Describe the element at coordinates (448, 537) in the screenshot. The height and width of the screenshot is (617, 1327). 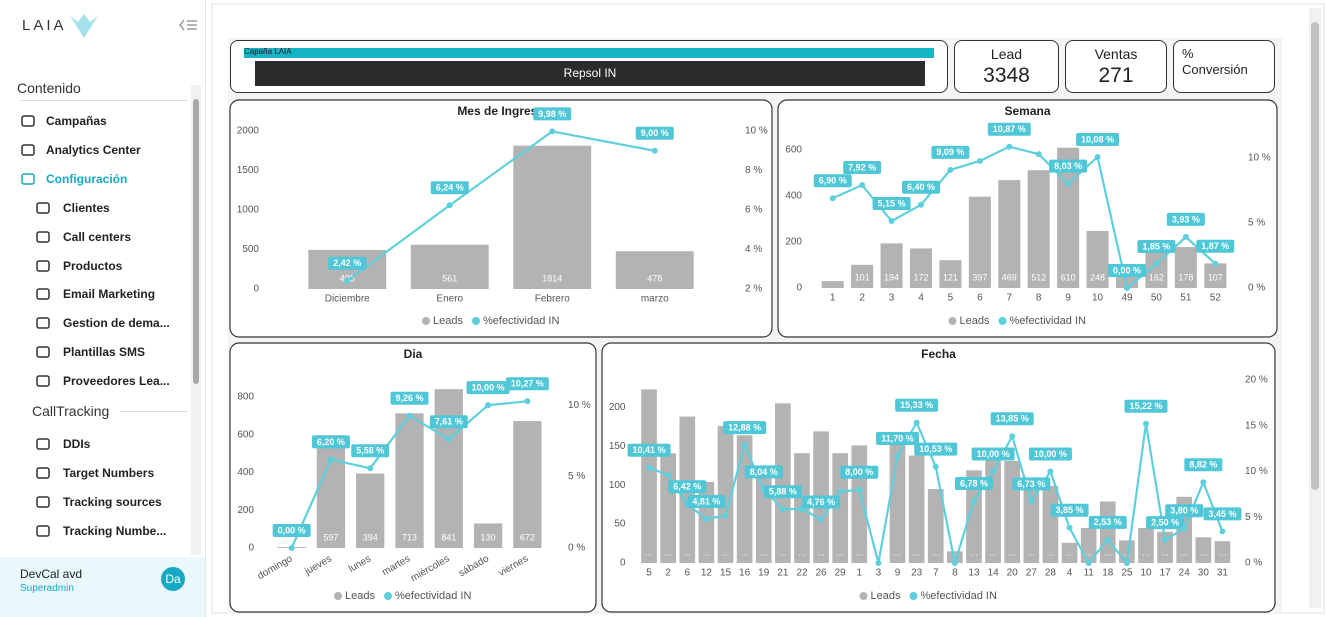
I see `bar-label: 841` at that location.